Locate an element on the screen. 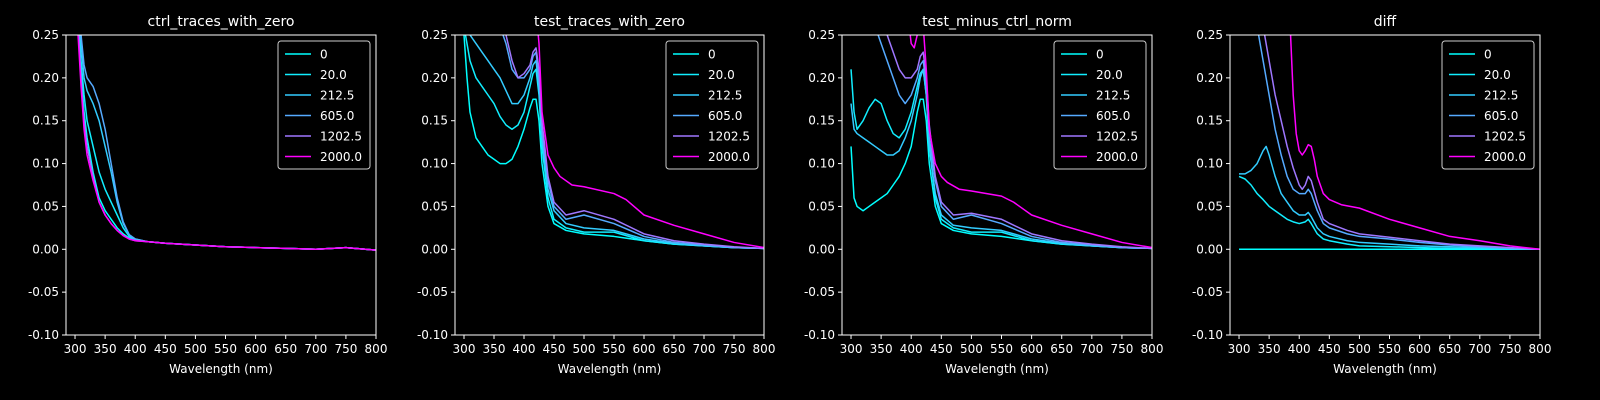  chart-title: ctrl_traces_with_zero is located at coordinates (221, 22).